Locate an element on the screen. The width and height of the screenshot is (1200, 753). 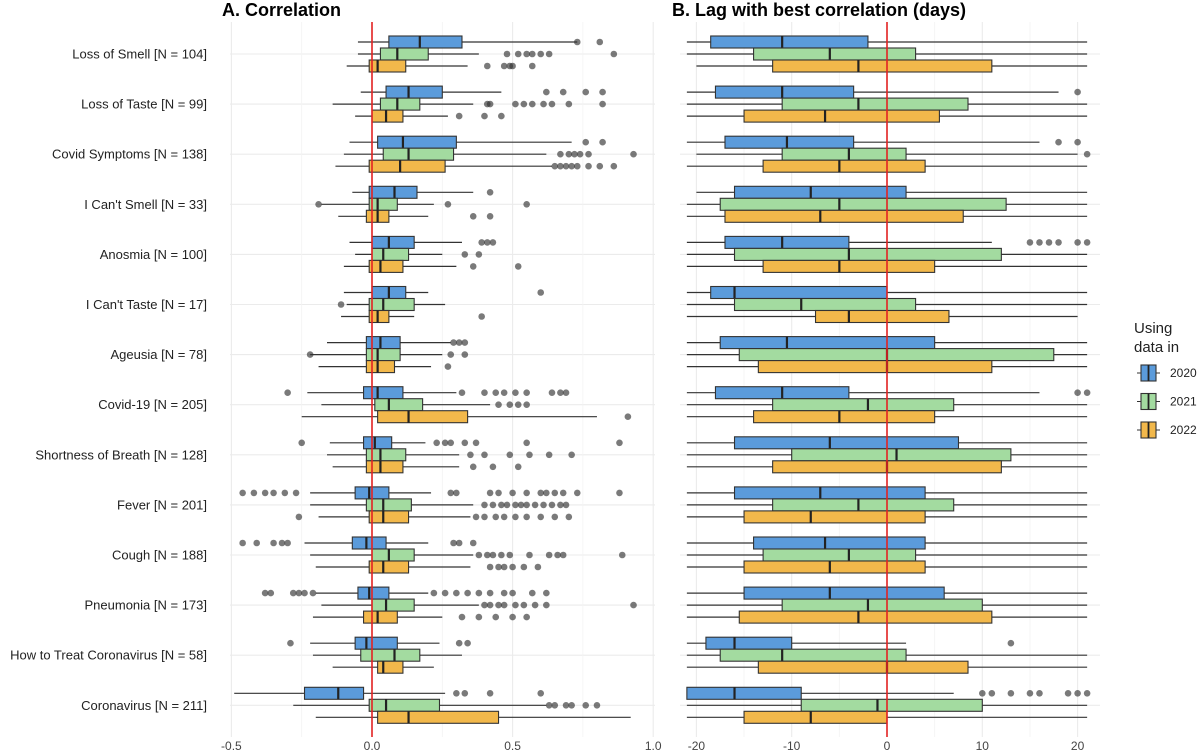
legend-label: 2021 is located at coordinates (1183, 402).